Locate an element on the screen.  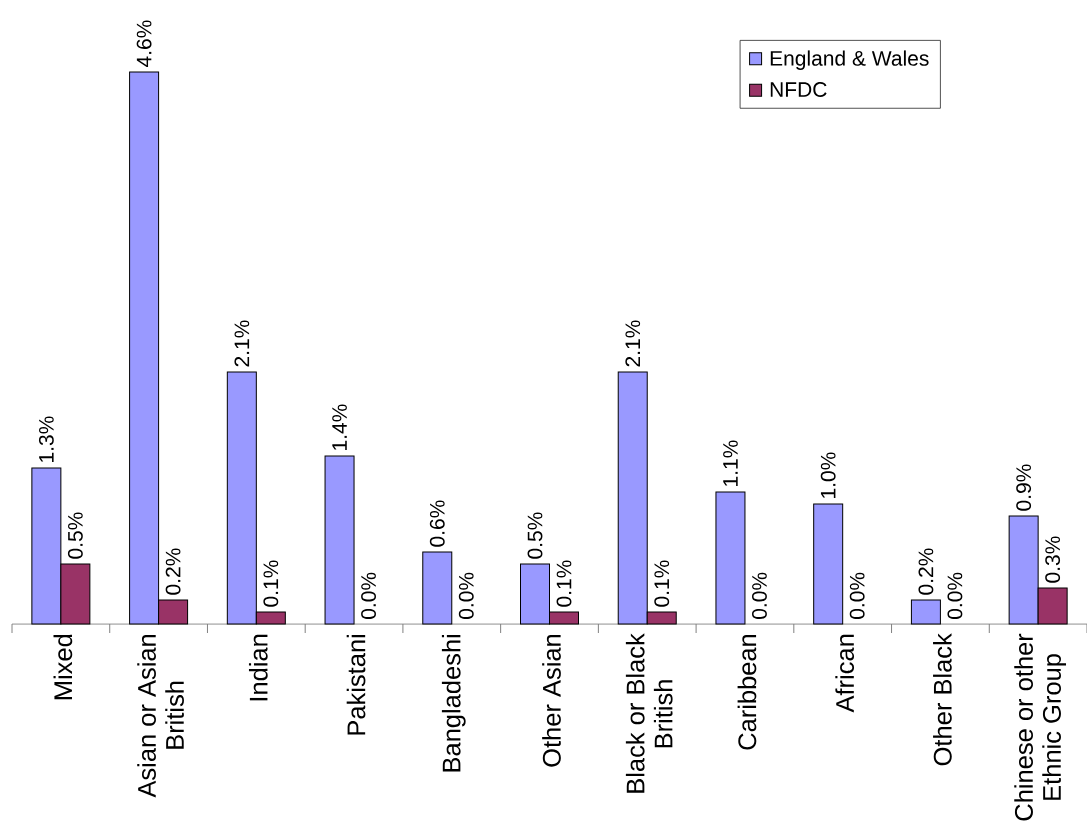
x-tick-label: Other Black is located at coordinates (942, 699).